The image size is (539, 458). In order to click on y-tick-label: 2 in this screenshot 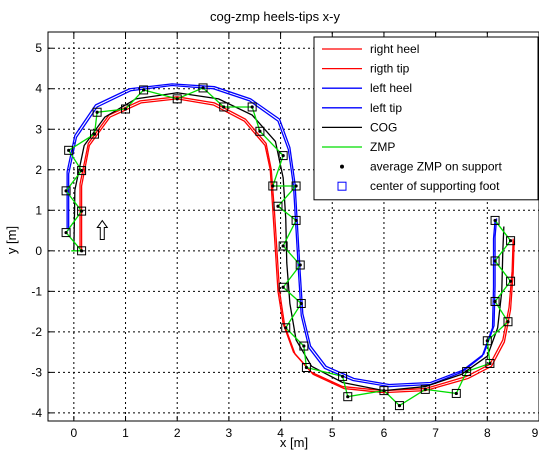, I will do `click(38, 170)`.